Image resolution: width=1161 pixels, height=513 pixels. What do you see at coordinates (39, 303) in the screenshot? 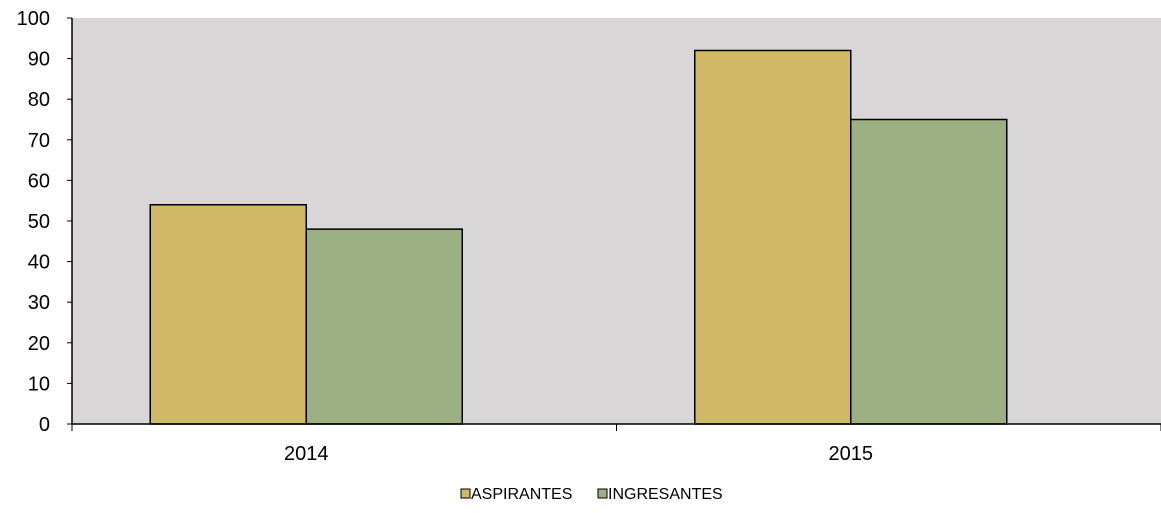
I see `y-tick-label: 30` at bounding box center [39, 303].